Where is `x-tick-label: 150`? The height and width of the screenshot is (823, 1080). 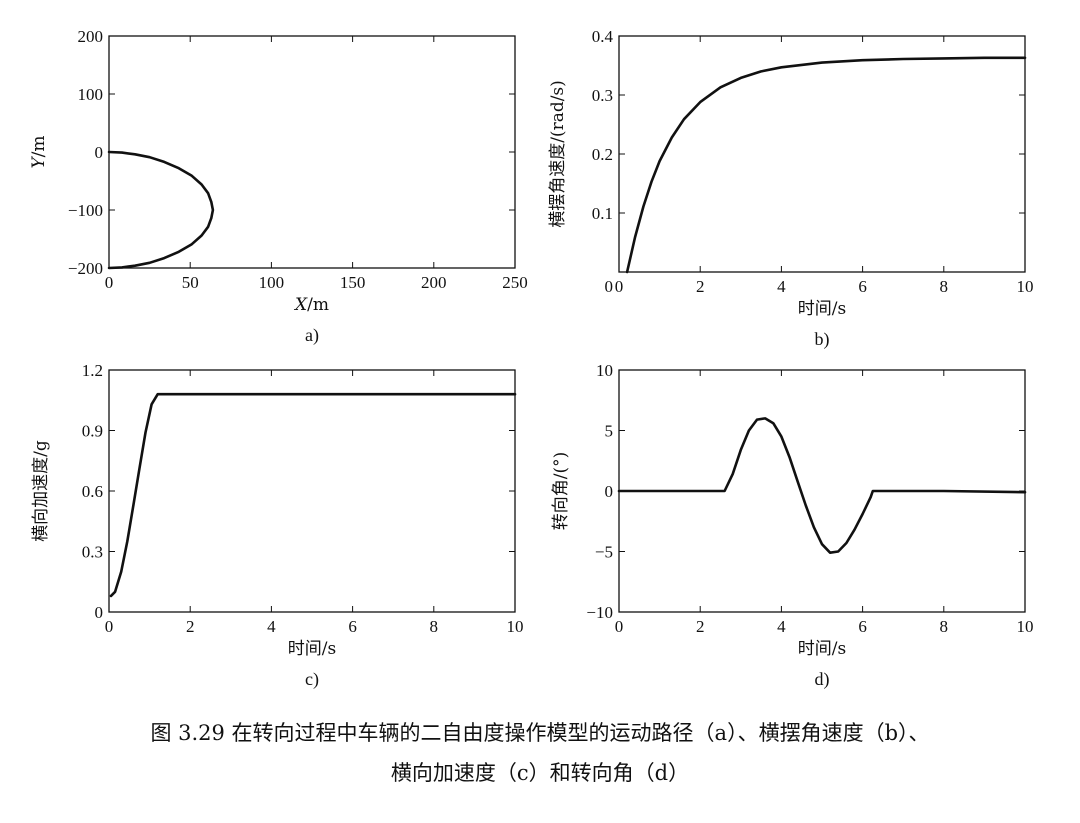 x-tick-label: 150 is located at coordinates (353, 282).